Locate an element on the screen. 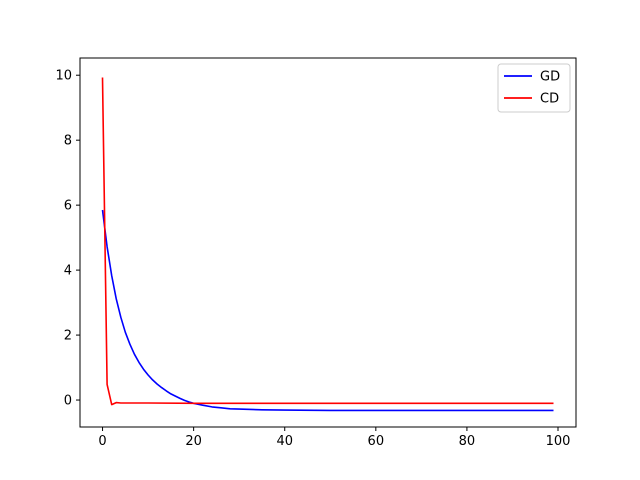  legend-label-cd: CD is located at coordinates (549, 99).